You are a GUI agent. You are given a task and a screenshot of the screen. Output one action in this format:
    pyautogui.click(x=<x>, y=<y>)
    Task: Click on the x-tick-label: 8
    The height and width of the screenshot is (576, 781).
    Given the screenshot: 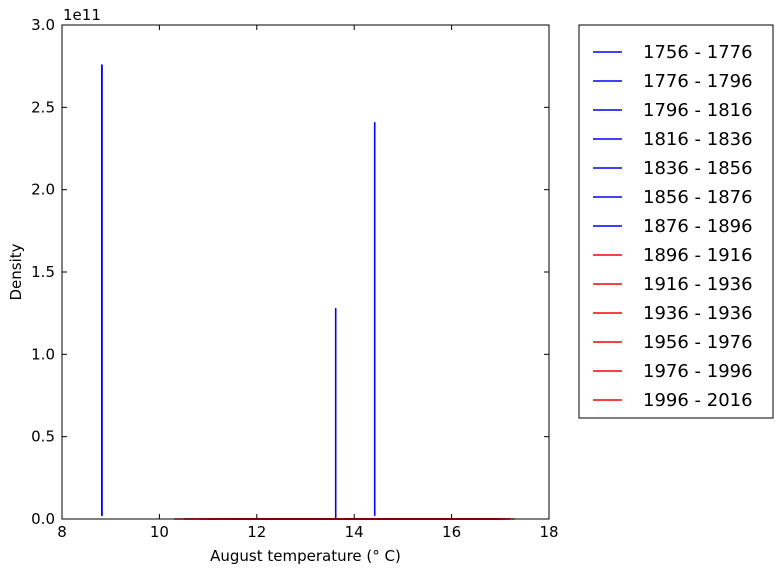 What is the action you would take?
    pyautogui.click(x=62, y=532)
    